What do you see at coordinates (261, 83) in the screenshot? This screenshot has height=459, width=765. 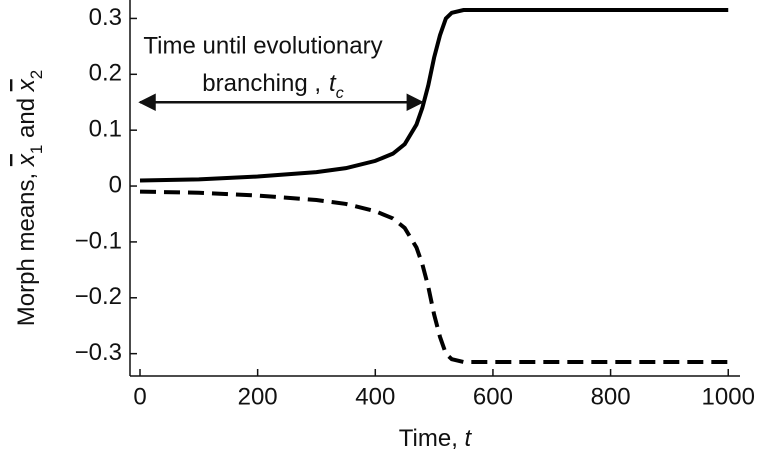 I see `annotation-text: branching ,` at bounding box center [261, 83].